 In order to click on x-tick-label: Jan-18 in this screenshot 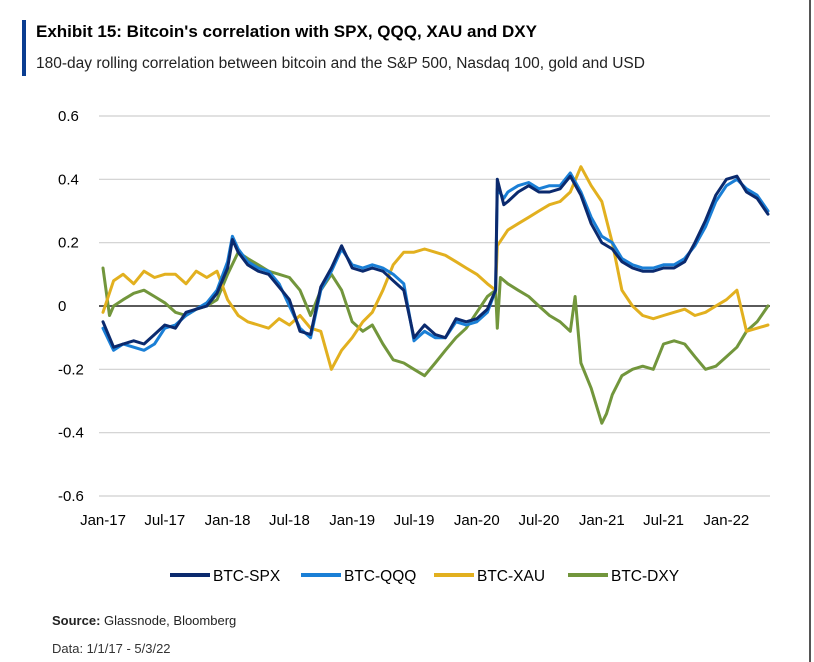, I will do `click(228, 520)`.